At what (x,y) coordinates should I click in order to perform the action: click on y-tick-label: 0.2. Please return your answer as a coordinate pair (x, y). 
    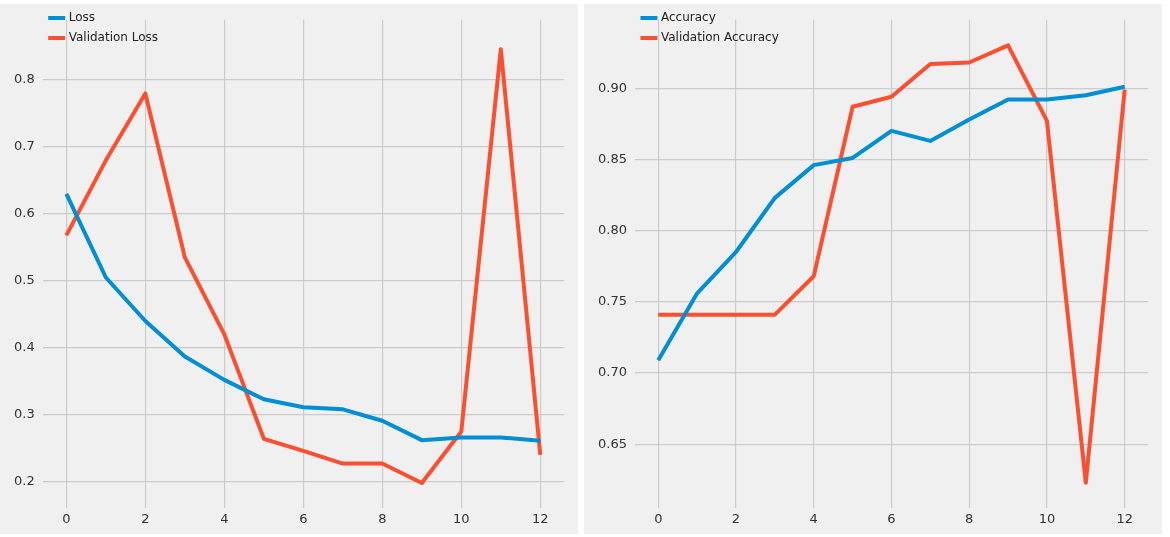
    Looking at the image, I should click on (24, 480).